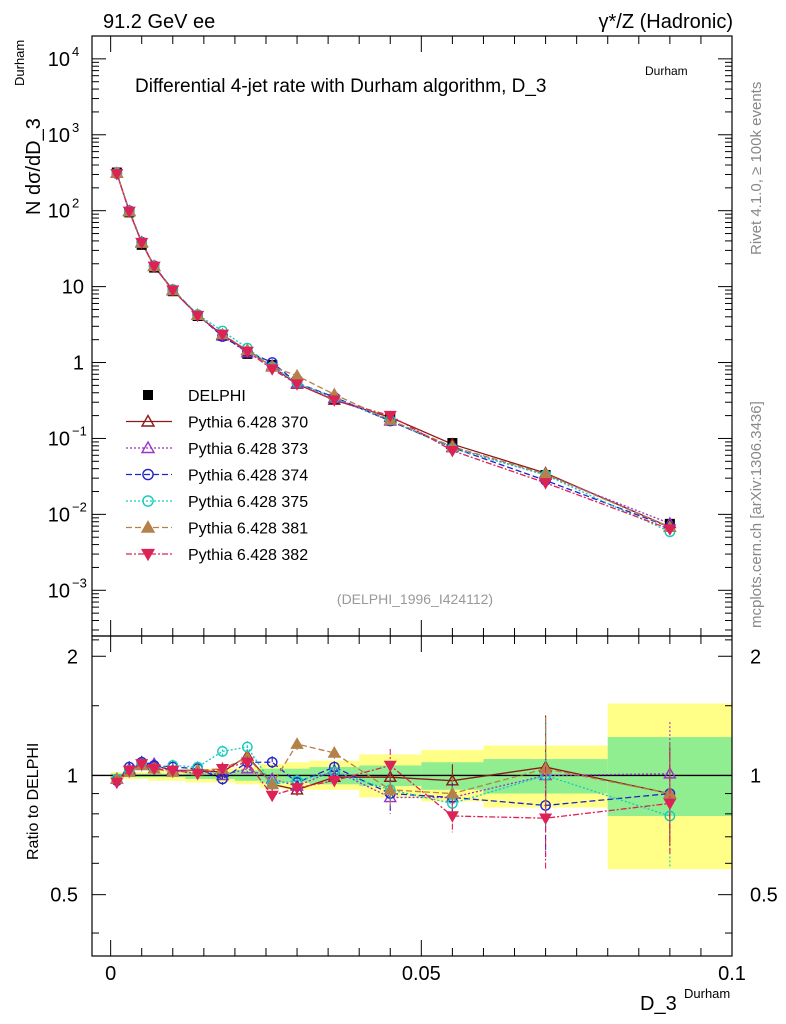 The width and height of the screenshot is (786, 1024). I want to click on x-axis-label: D_3, so click(658, 1004).